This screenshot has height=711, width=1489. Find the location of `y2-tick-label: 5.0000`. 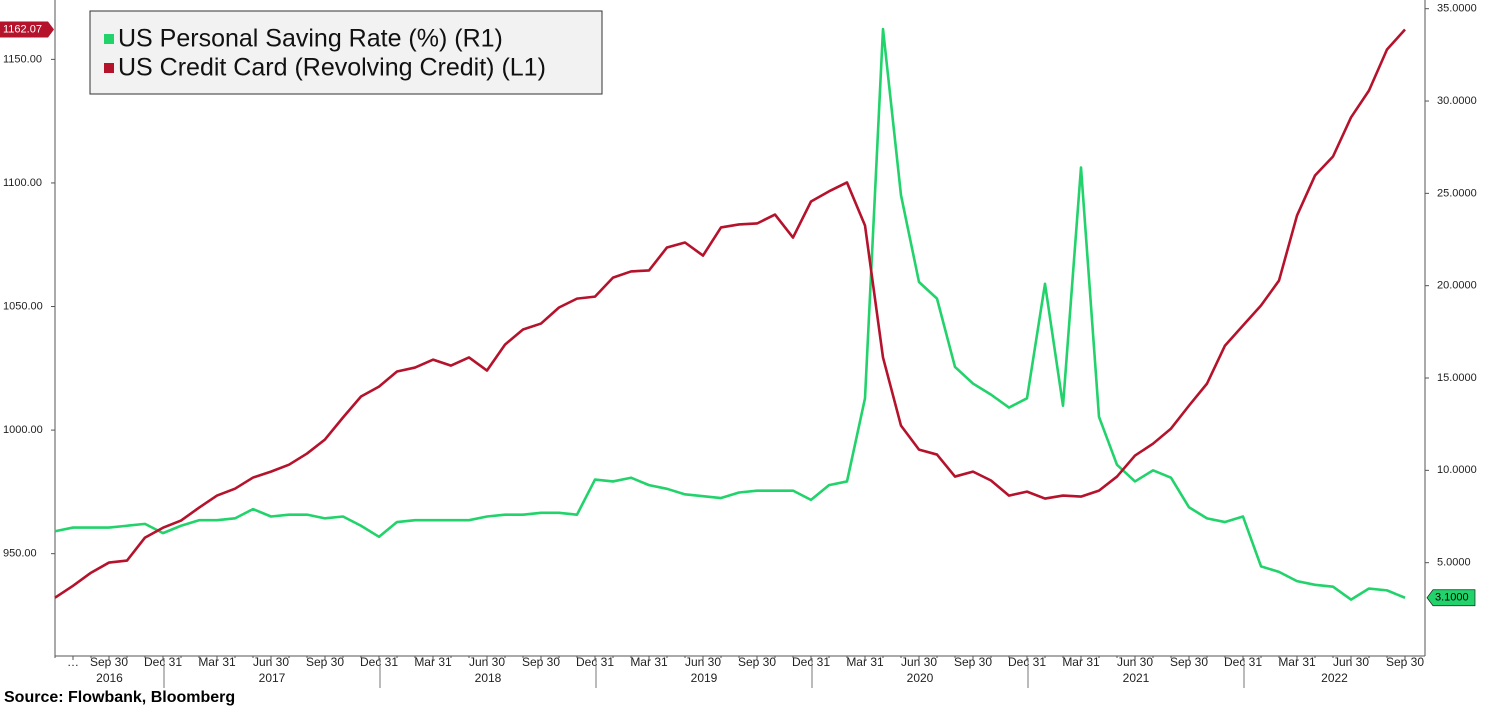

y2-tick-label: 5.0000 is located at coordinates (1454, 563).